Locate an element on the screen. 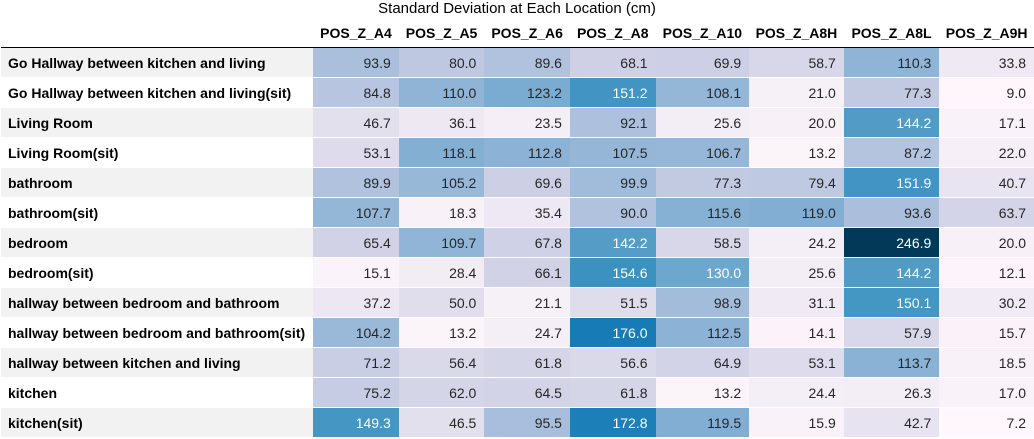  heatmap-cell: 24.4 is located at coordinates (796, 392).